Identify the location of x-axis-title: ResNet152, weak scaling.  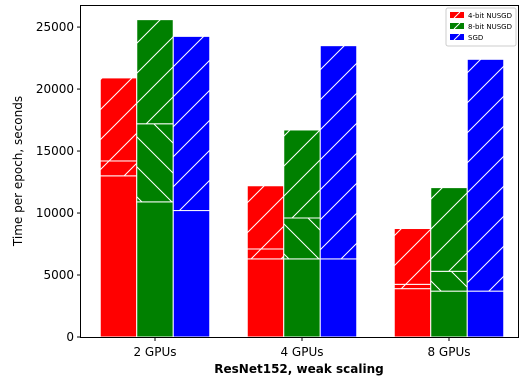
(298, 369).